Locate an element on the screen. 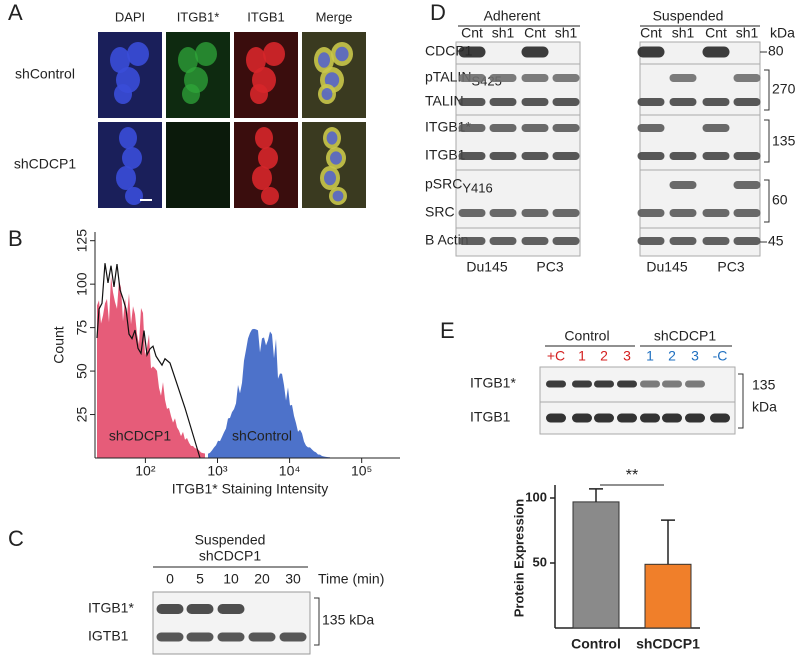 This screenshot has height=659, width=800. significance: ** is located at coordinates (632, 475).